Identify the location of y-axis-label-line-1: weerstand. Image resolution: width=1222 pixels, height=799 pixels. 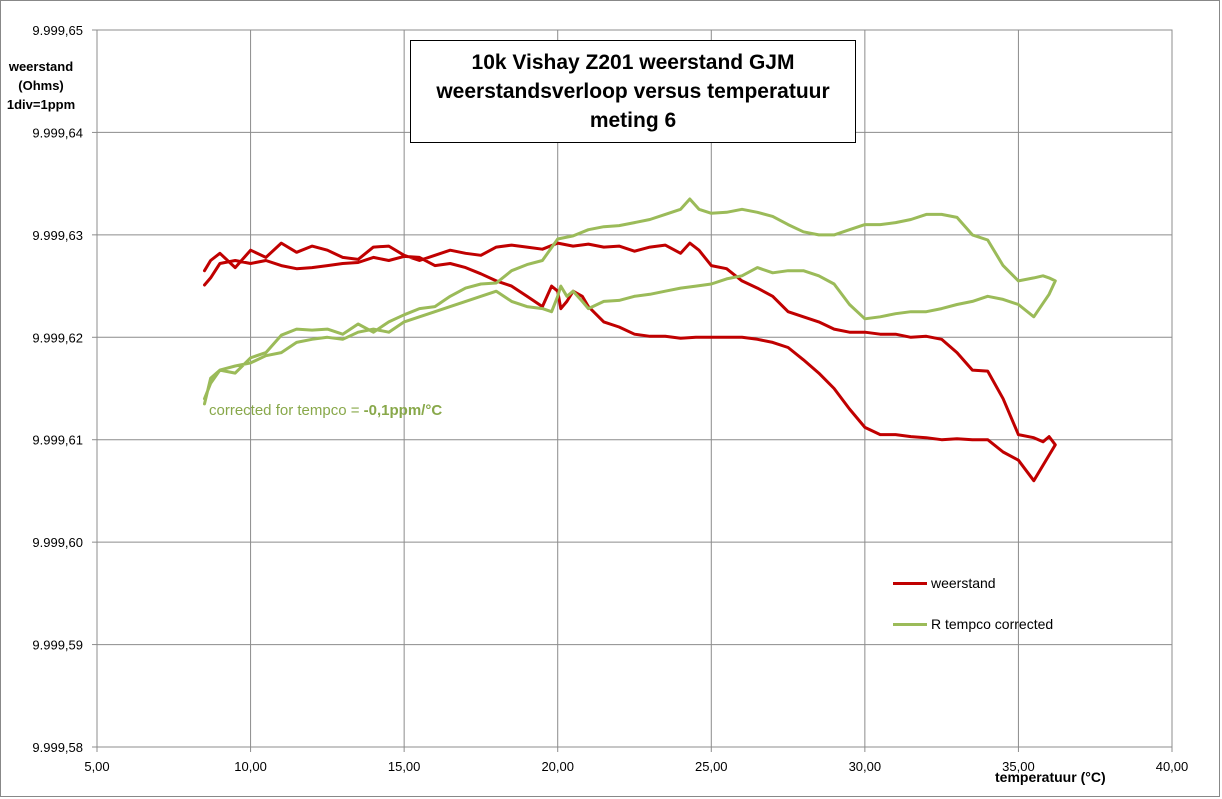
(41, 66).